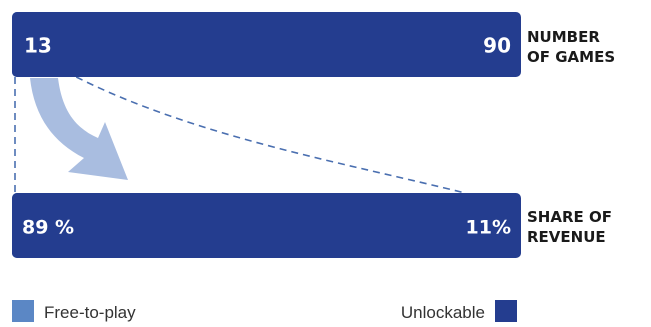 This screenshot has width=651, height=327. Describe the element at coordinates (497, 46) in the screenshot. I see `data-label-games-unlockable: 90` at that location.